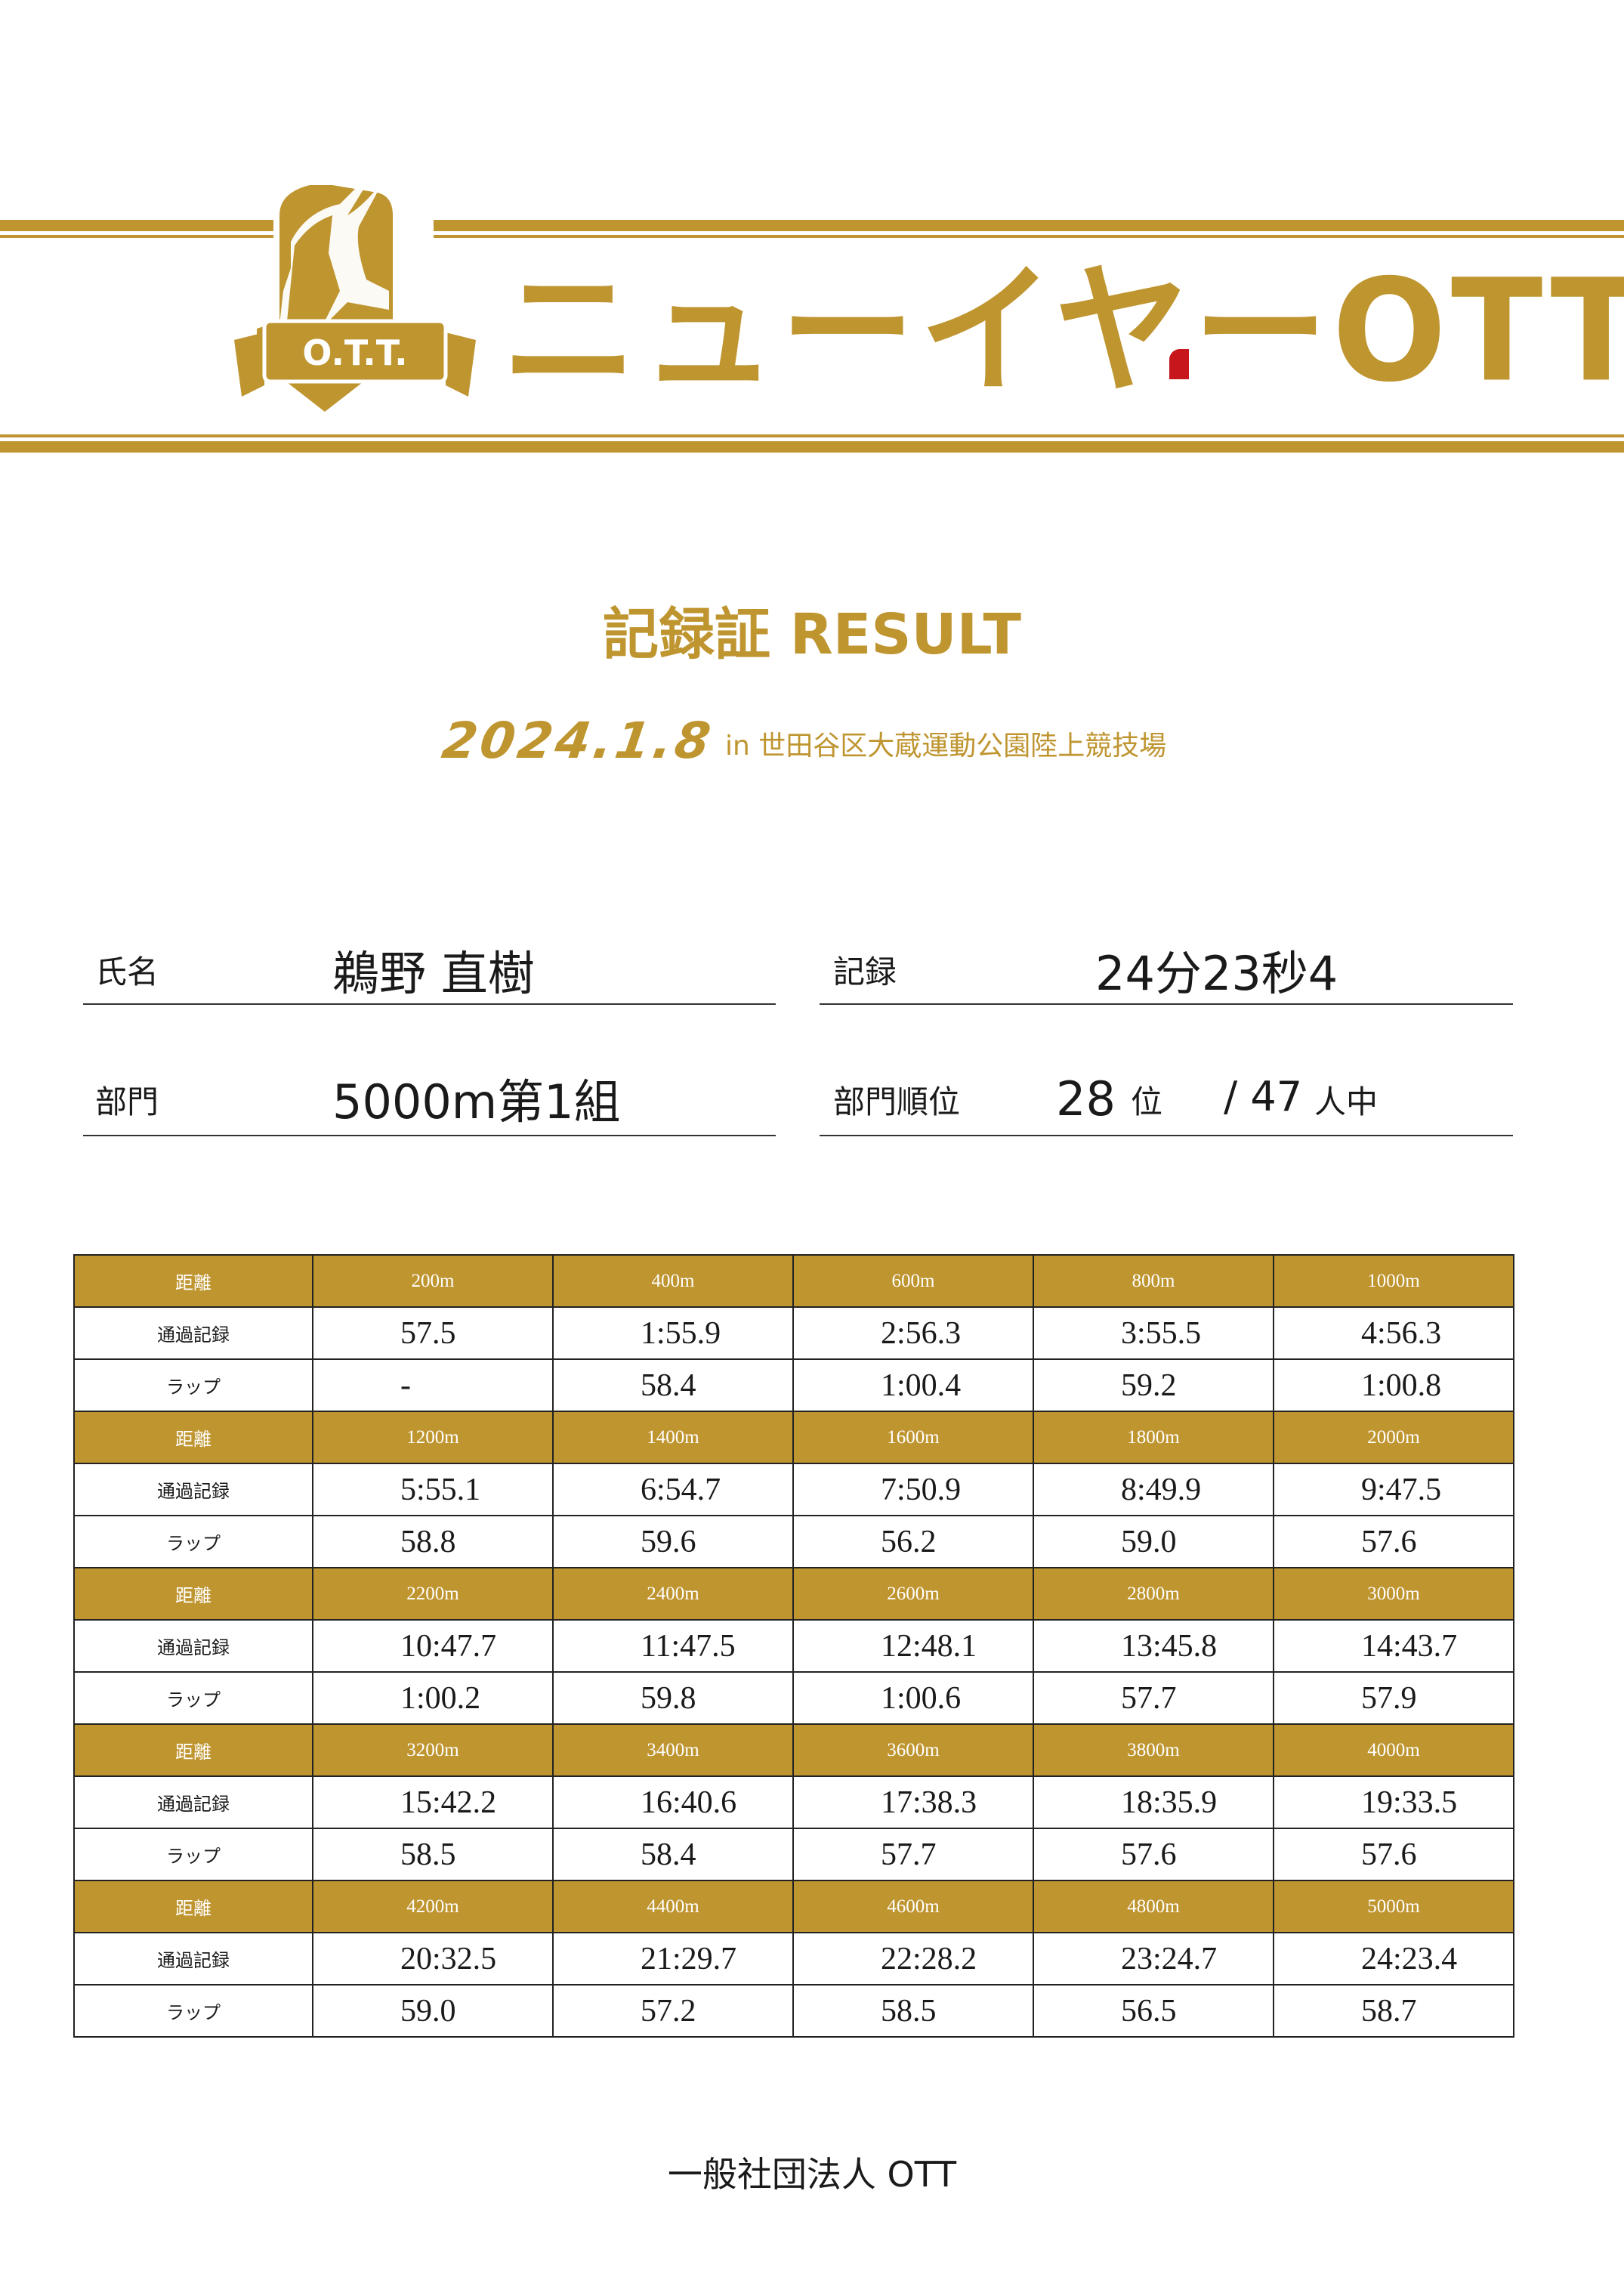 This screenshot has height=2293, width=1624. Describe the element at coordinates (355, 291) in the screenshot. I see `ott-deer-logo: O.T.T.` at that location.